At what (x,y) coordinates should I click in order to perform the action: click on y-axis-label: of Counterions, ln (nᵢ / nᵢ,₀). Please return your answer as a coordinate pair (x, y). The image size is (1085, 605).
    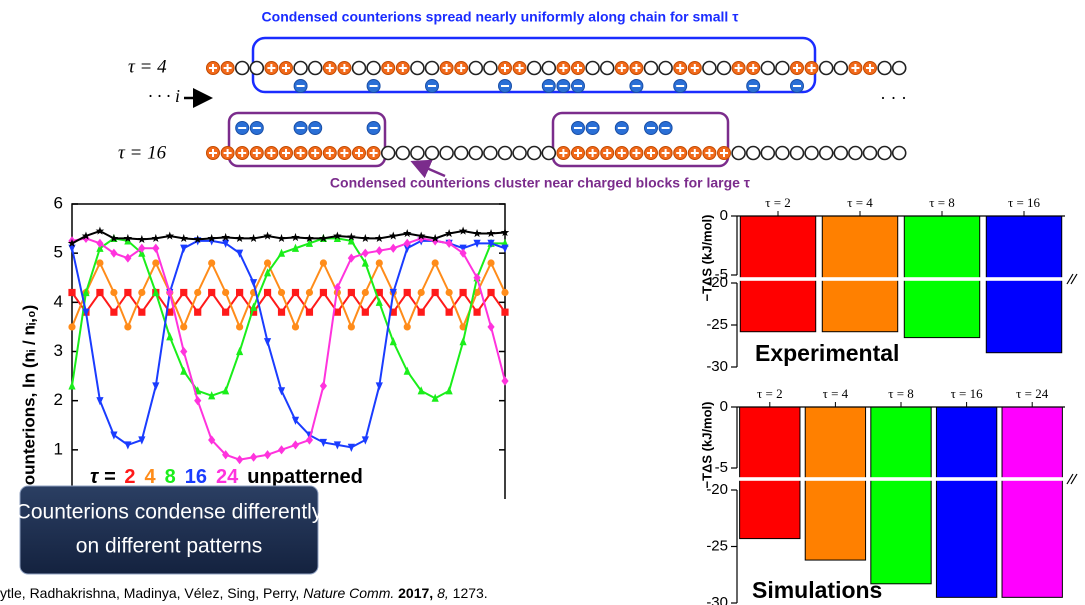
    Looking at the image, I should click on (28, 412).